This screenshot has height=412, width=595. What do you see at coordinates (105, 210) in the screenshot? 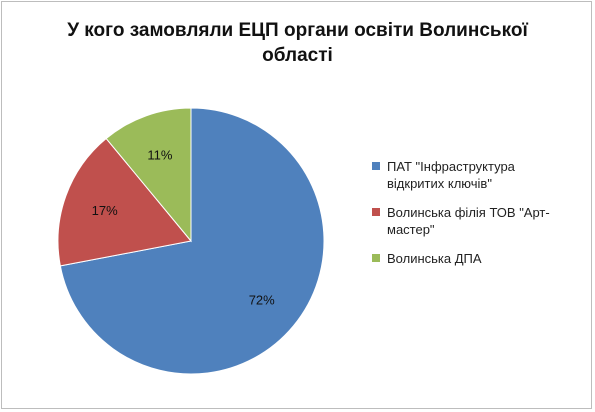
I see `data-label-art-master: 17%` at bounding box center [105, 210].